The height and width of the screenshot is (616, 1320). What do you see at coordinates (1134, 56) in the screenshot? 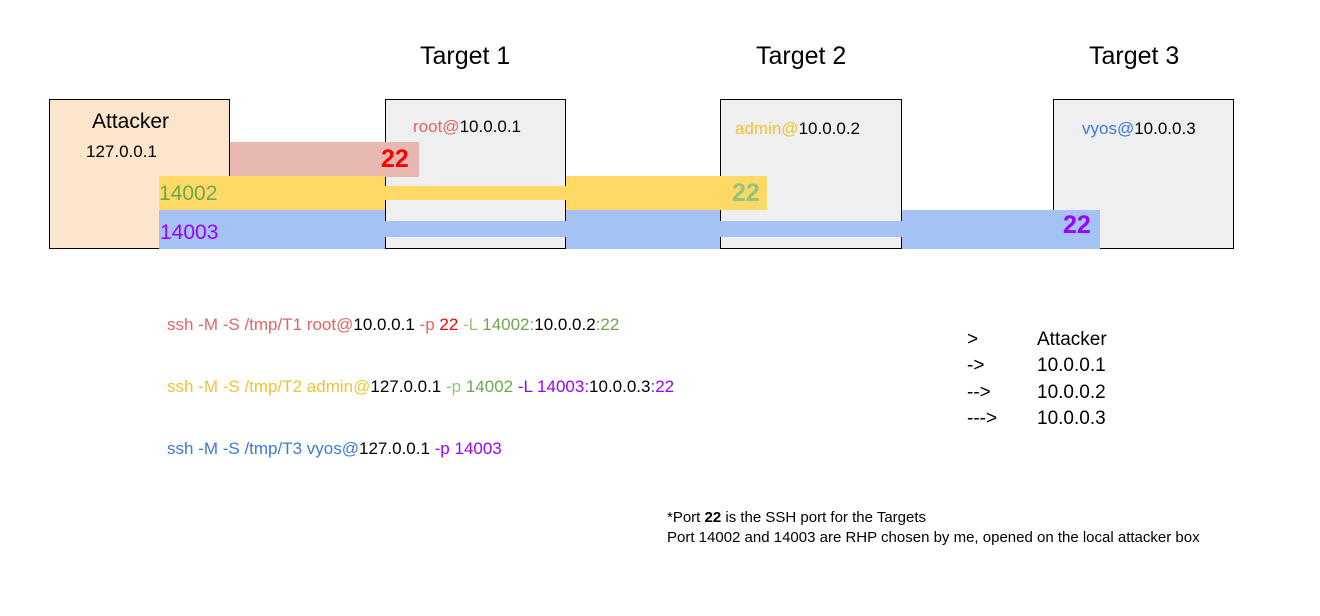
I see `target-3-title: Target 3` at bounding box center [1134, 56].